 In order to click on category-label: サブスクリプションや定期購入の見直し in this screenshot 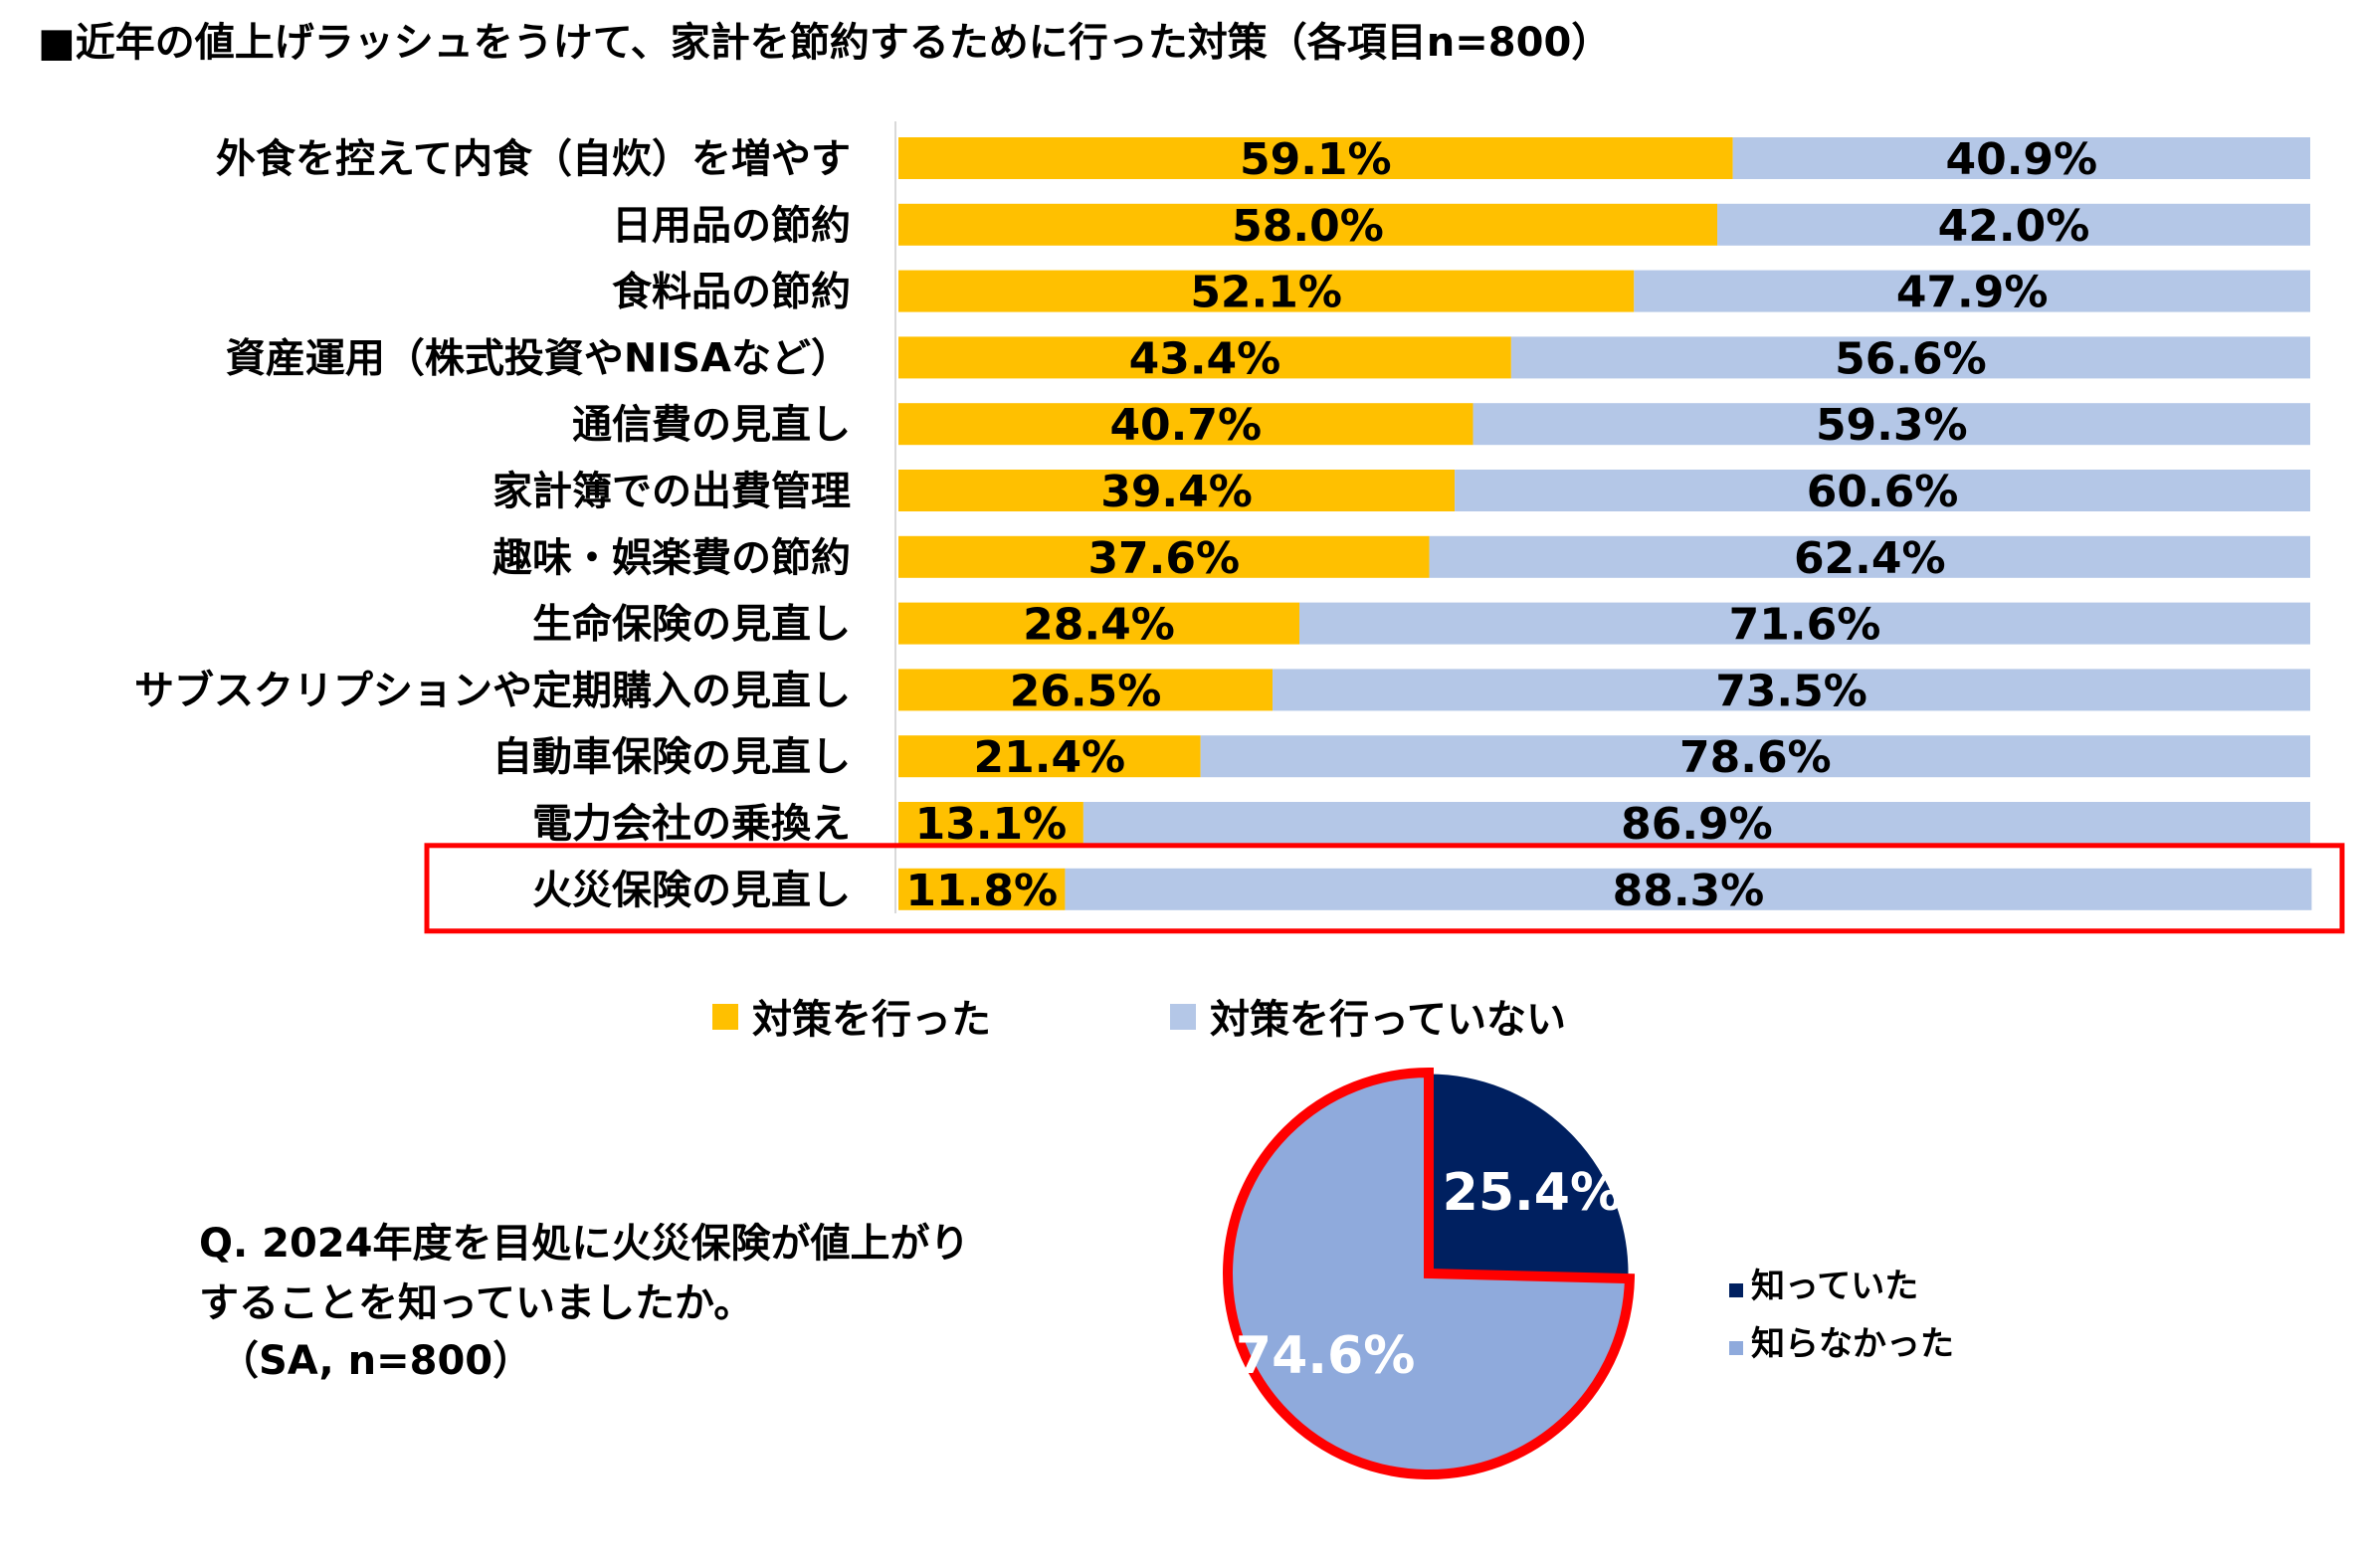, I will do `click(492, 690)`.